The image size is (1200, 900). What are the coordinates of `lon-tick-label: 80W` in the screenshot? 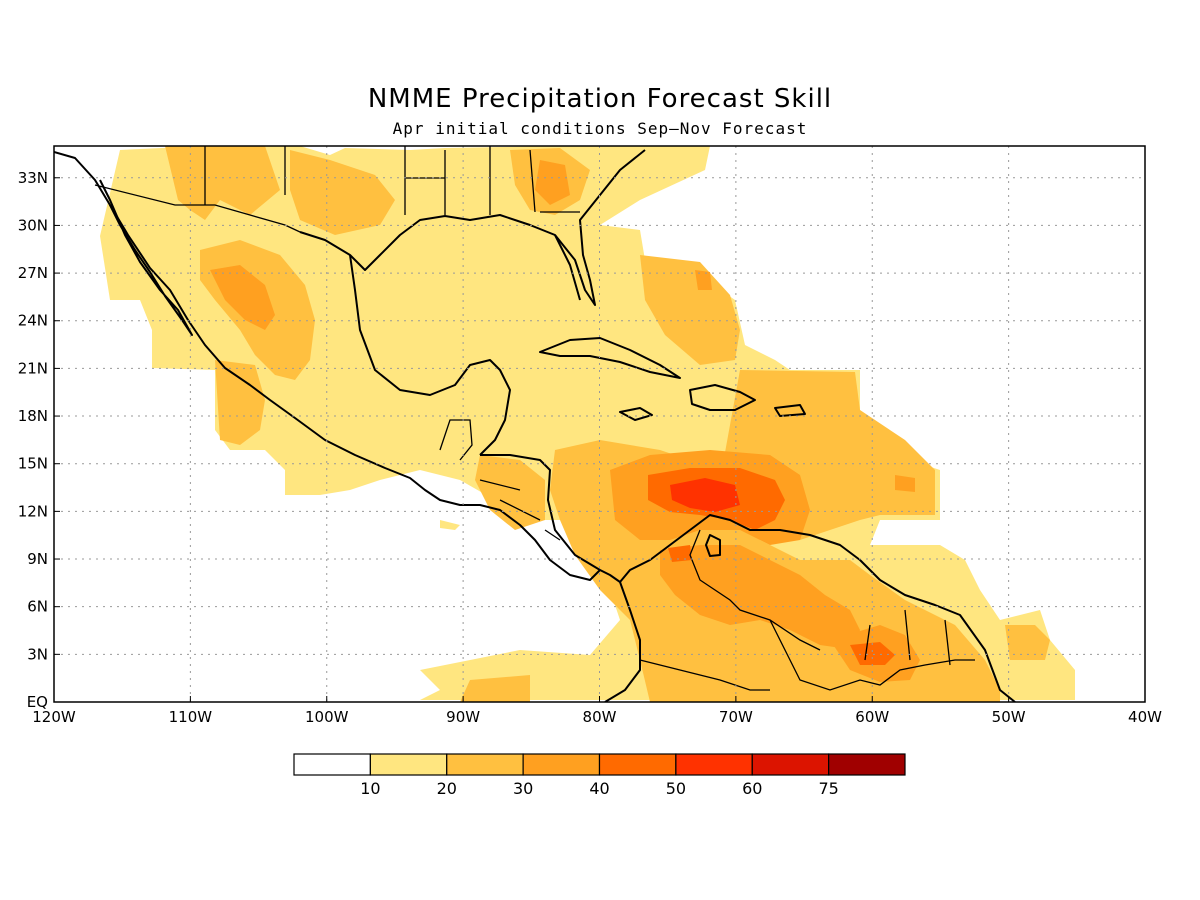 It's located at (600, 717).